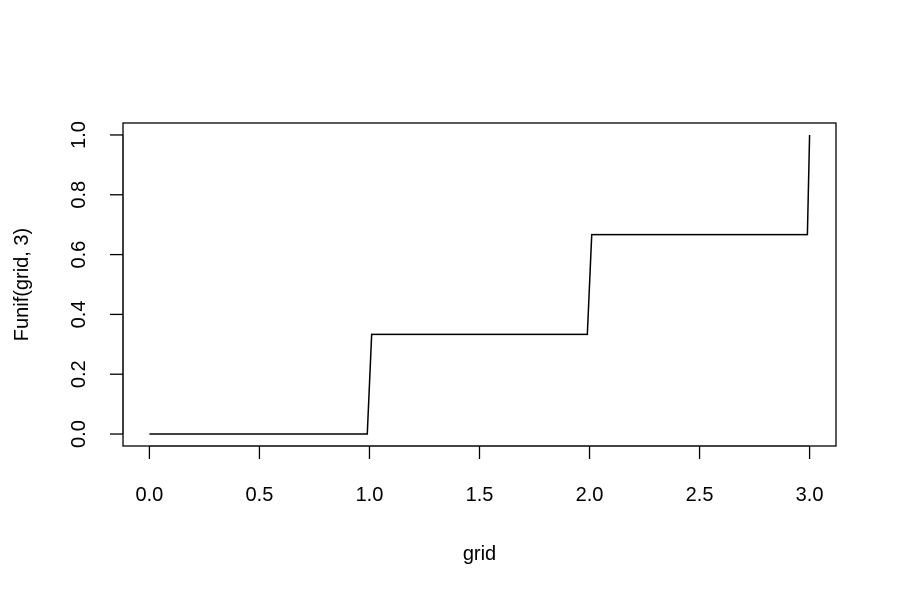 This screenshot has width=900, height=600. I want to click on y-tick-label: 0.0, so click(79, 434).